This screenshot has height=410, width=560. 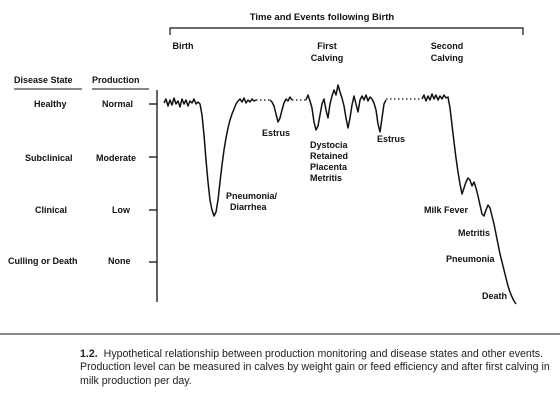 What do you see at coordinates (322, 17) in the screenshot?
I see `figure-title: Time and Events following Birth` at bounding box center [322, 17].